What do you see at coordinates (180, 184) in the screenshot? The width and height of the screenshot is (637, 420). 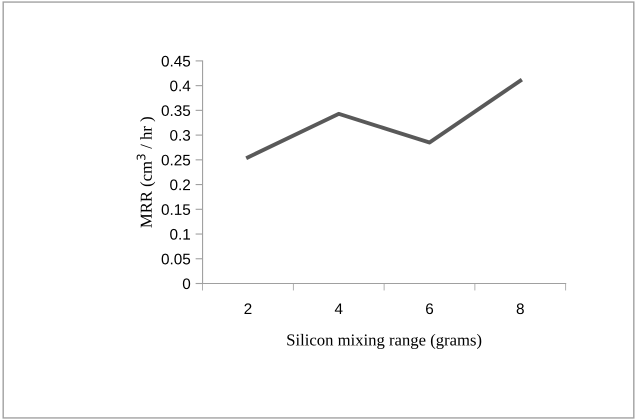 I see `y-tick-label: 0.2` at bounding box center [180, 184].